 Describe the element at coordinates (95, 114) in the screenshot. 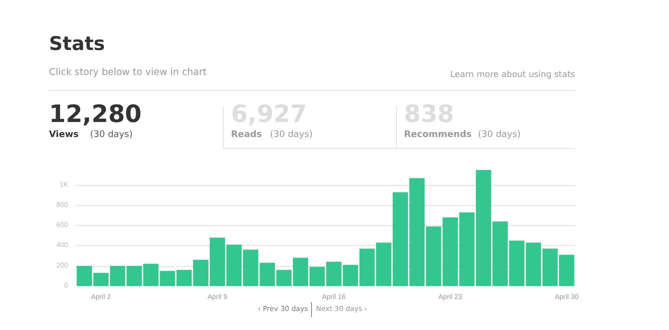

I see `text: 12,280` at that location.